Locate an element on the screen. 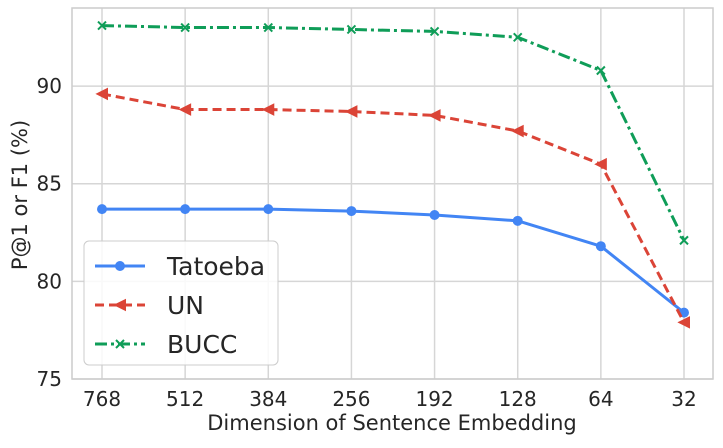  legend: Tatoeba UN BUCC is located at coordinates (181, 303).